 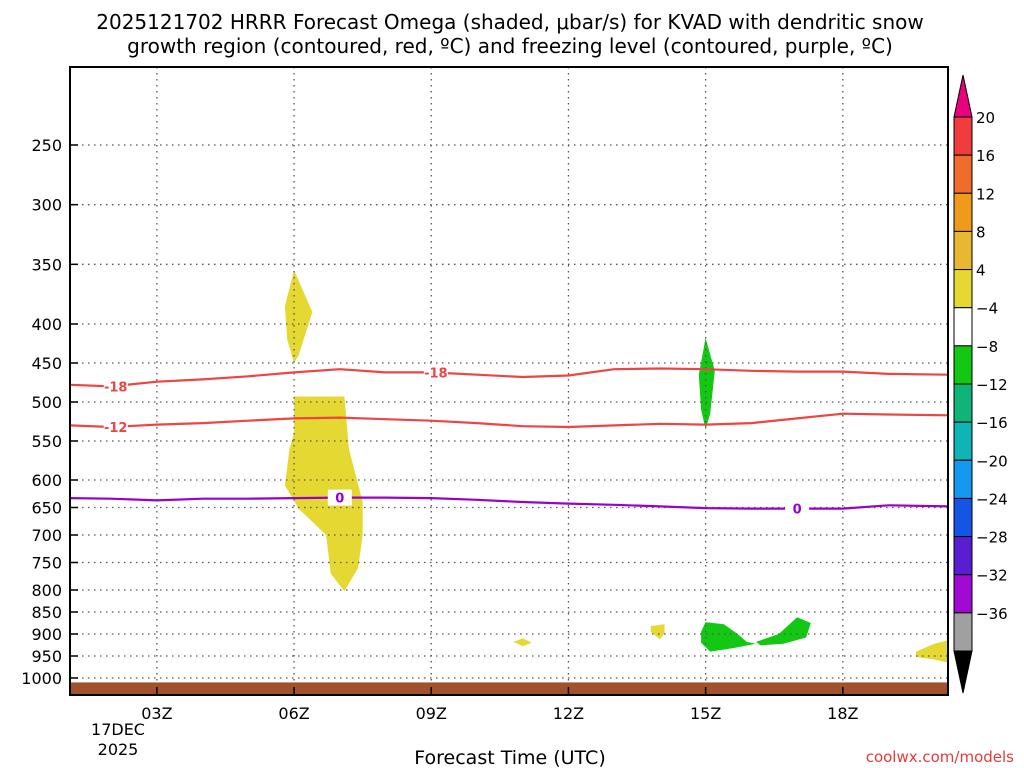 I want to click on date-label-day: 17DEC, so click(x=118, y=729).